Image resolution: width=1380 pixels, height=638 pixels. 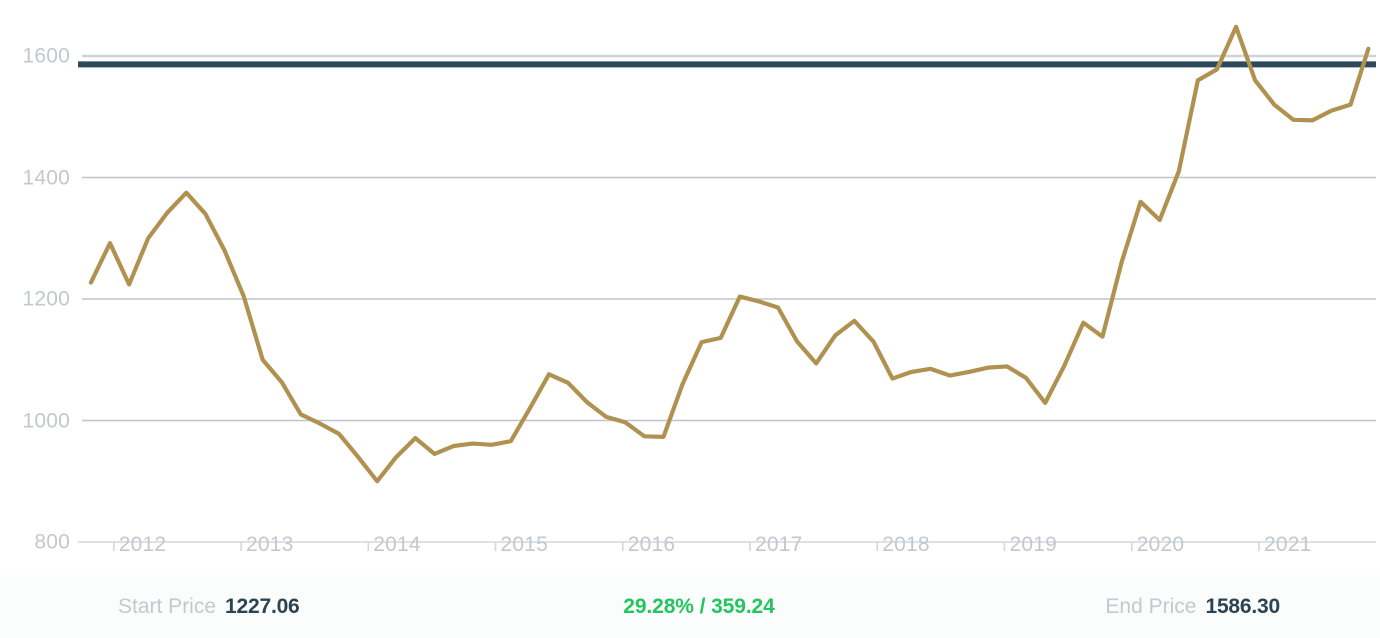 What do you see at coordinates (906, 544) in the screenshot?
I see `x-tick-label-2018: 2018` at bounding box center [906, 544].